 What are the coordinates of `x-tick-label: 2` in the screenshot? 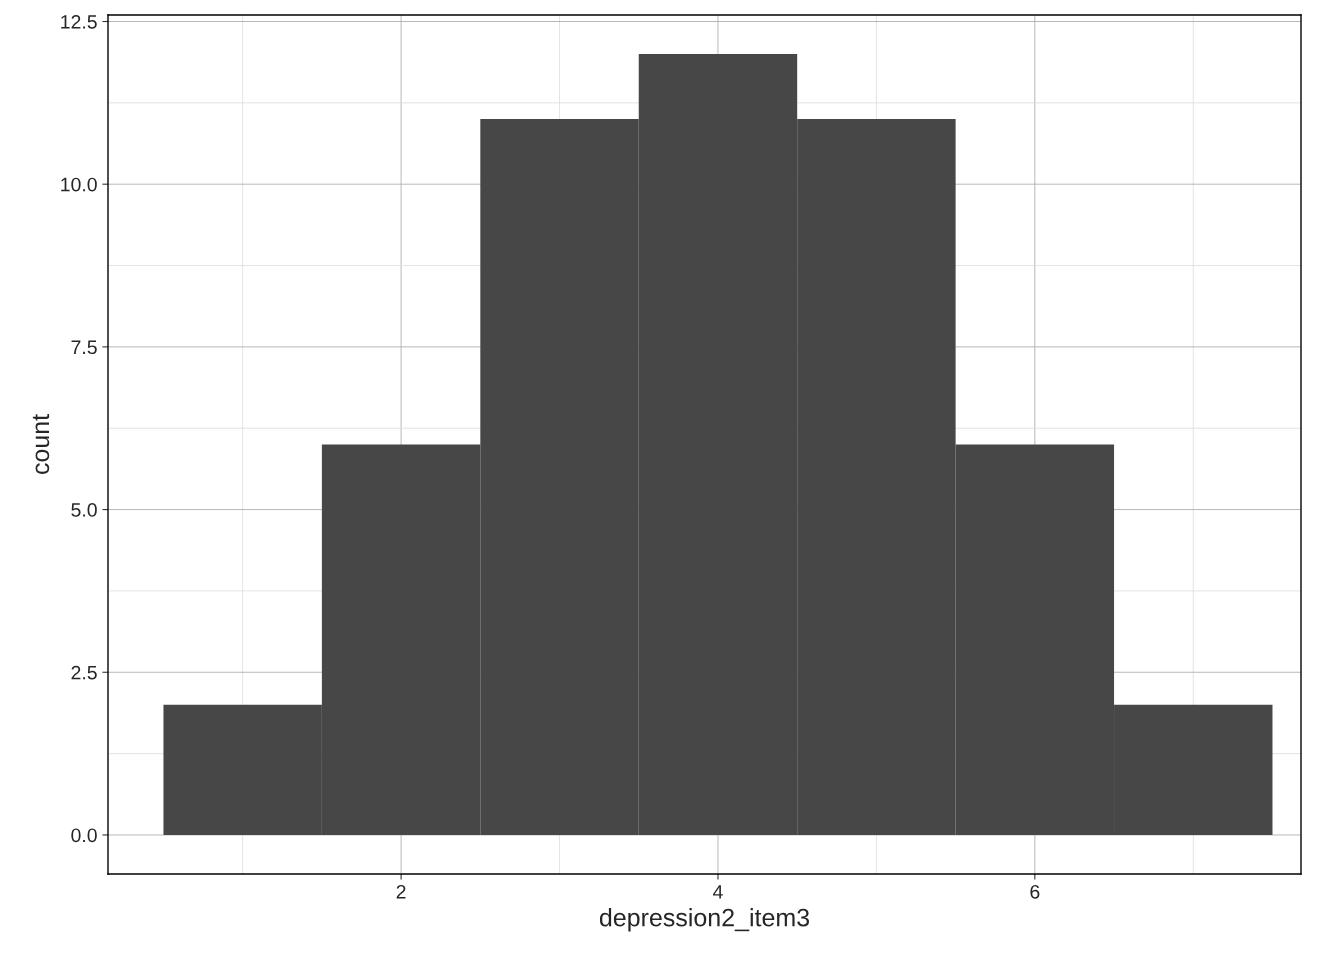 It's located at (401, 891).